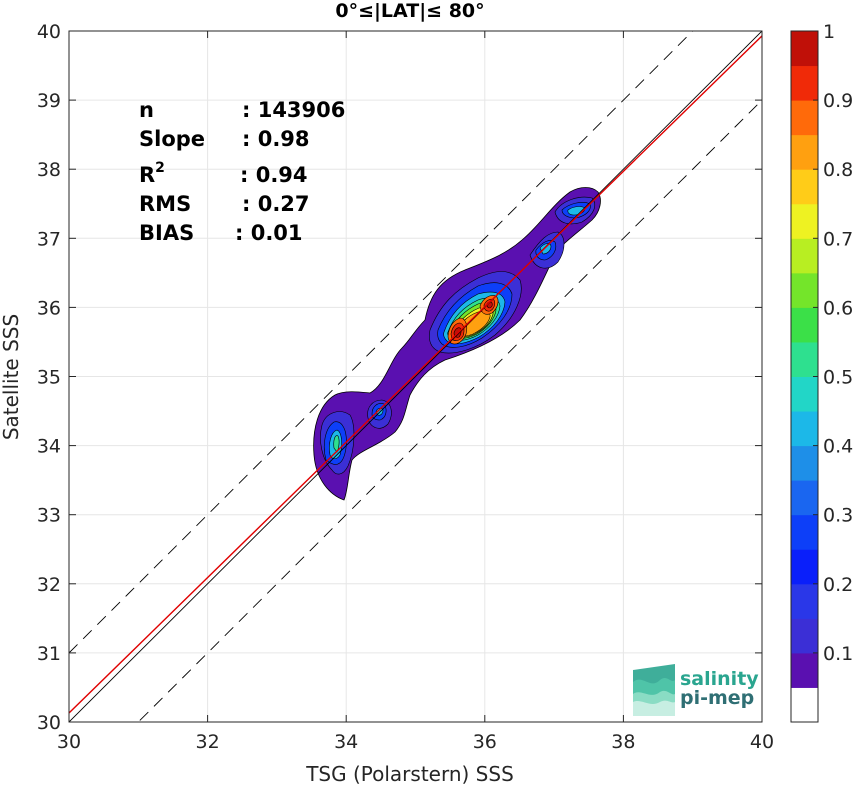 The image size is (858, 789). What do you see at coordinates (11, 377) in the screenshot?
I see `y-axis-label: Satellite SSS` at bounding box center [11, 377].